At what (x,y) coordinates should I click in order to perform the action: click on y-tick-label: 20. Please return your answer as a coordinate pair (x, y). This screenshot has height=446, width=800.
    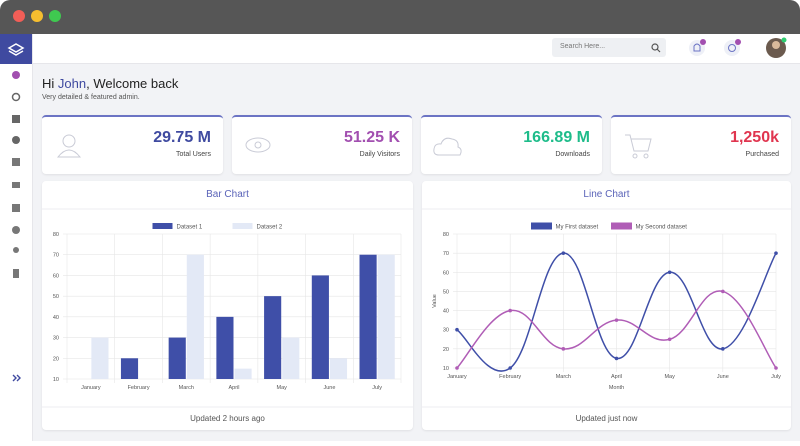
    Looking at the image, I should click on (56, 359).